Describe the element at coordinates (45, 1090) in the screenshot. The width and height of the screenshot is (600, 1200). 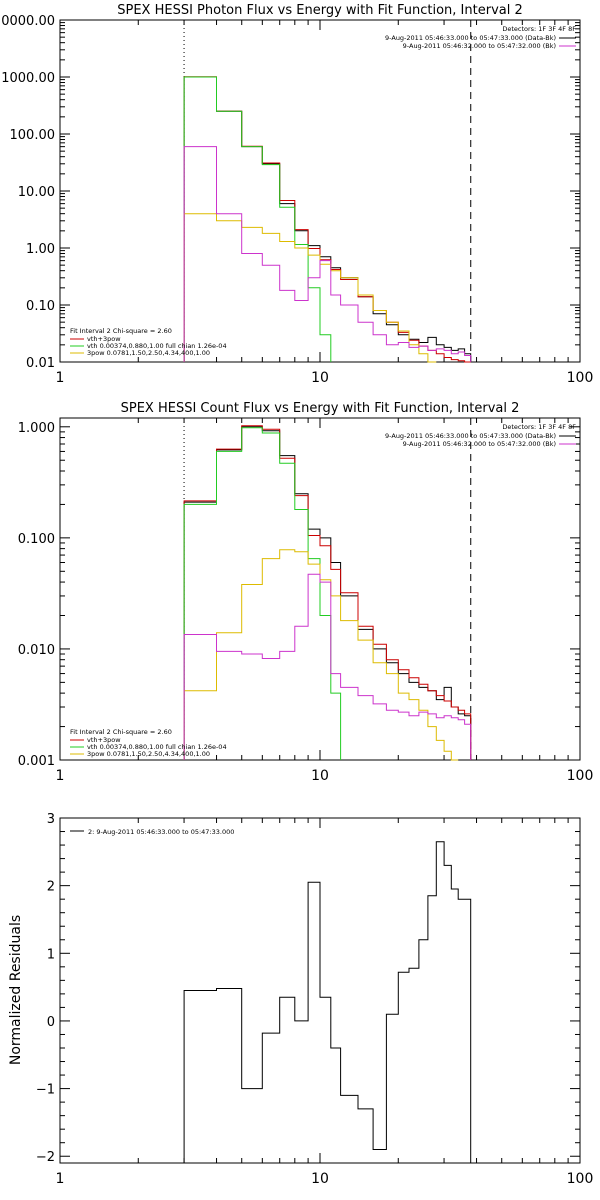
I see `y-tick-label: −1` at that location.